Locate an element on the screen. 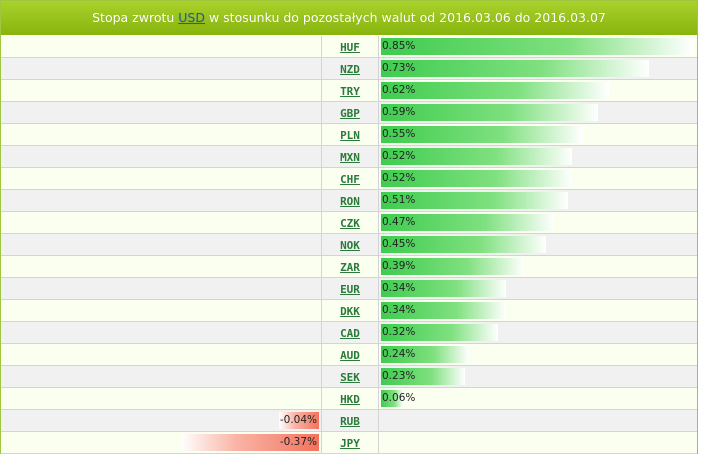 The height and width of the screenshot is (456, 703). currency-code-link: TRY is located at coordinates (350, 91).